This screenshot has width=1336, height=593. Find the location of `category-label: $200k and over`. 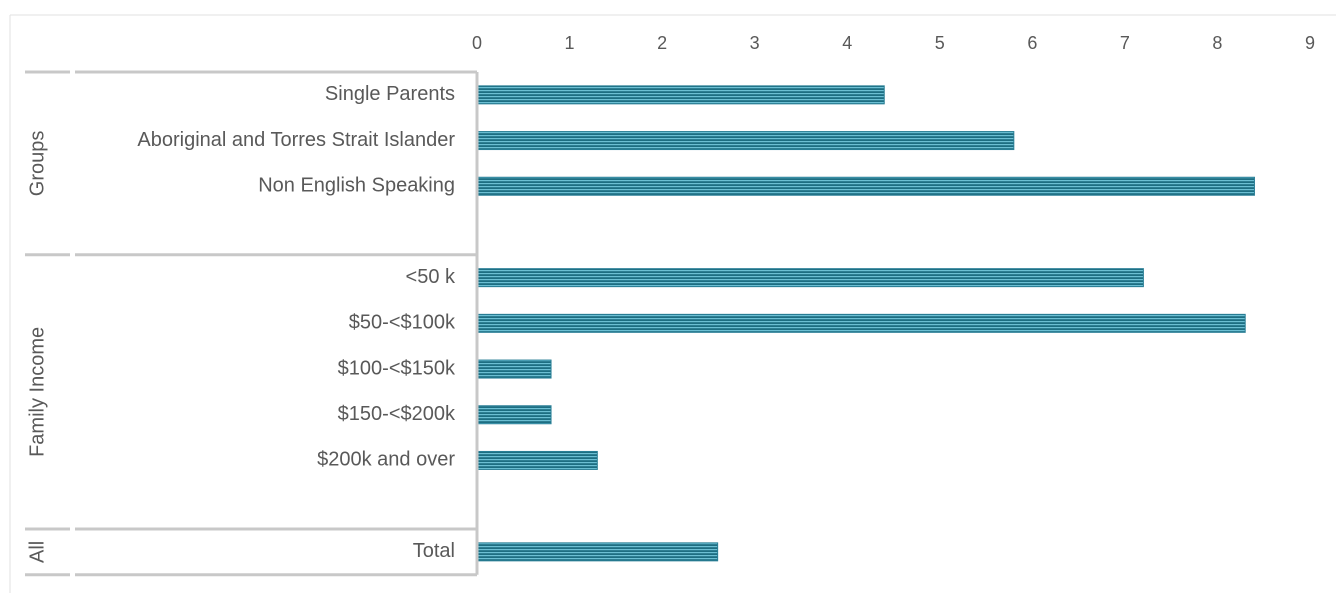

category-label: $200k and over is located at coordinates (386, 460).